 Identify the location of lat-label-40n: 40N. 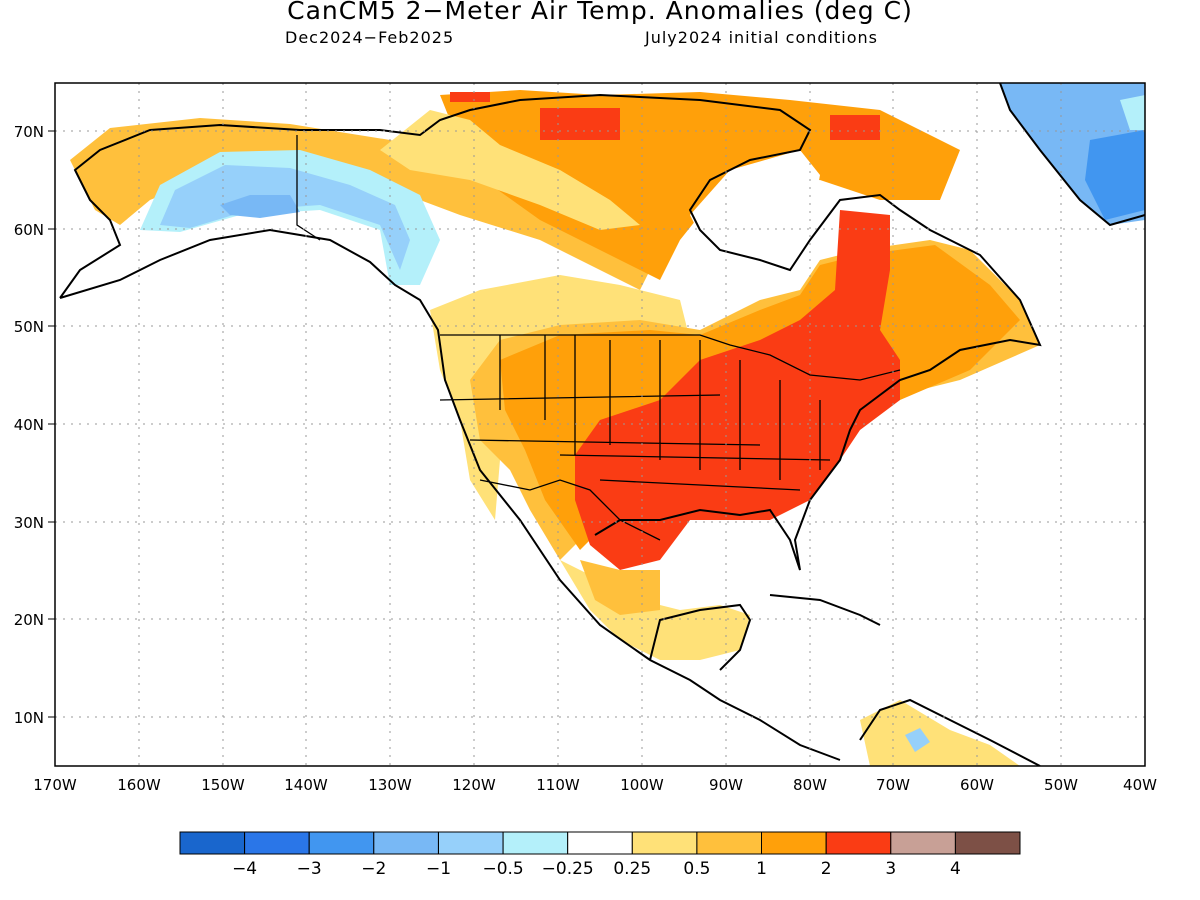
(29, 425).